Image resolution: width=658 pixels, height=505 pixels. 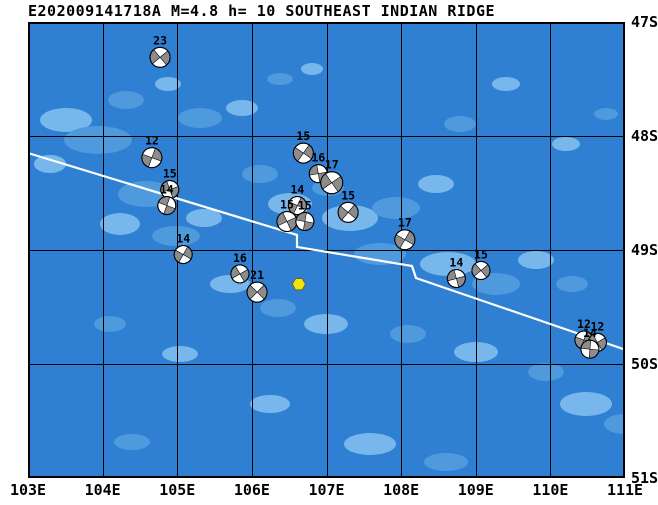 I want to click on beachball-label: 21, so click(x=257, y=275).